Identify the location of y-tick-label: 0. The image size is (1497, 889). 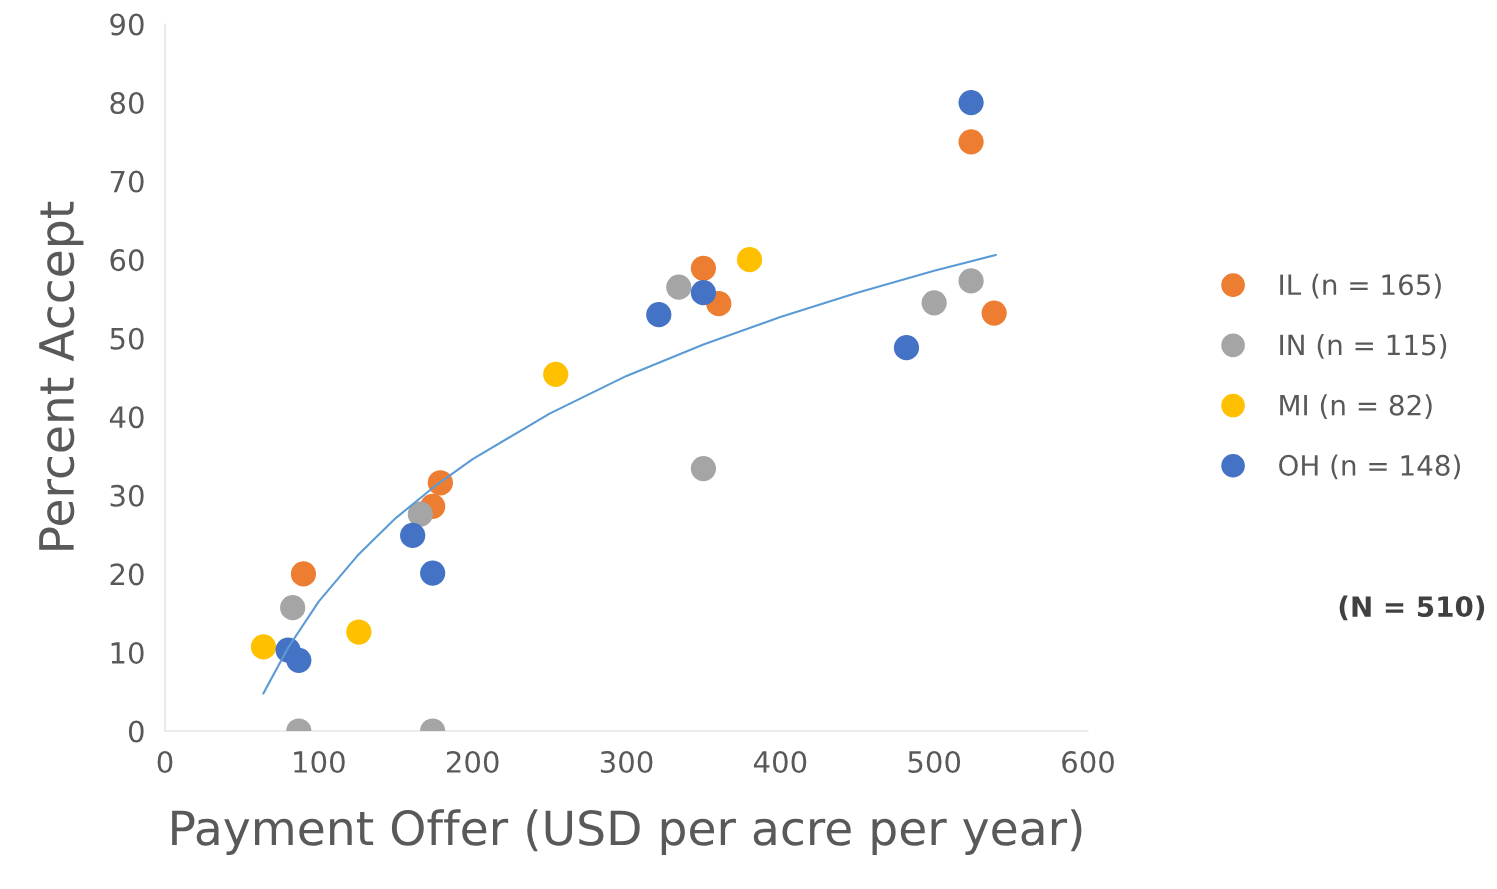
(136, 731).